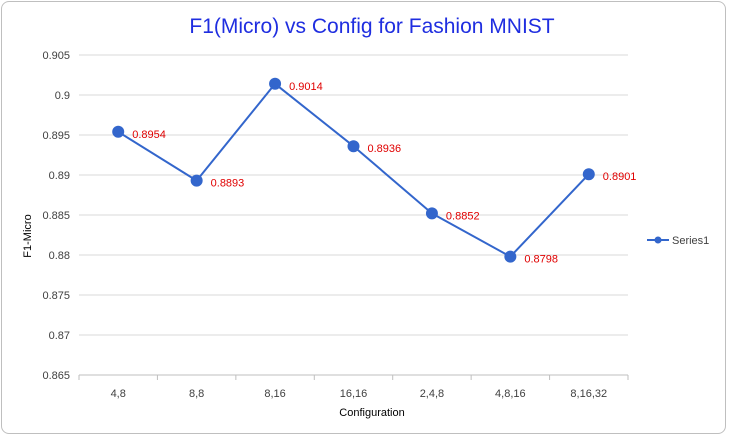  What do you see at coordinates (510, 394) in the screenshot?
I see `x-tick-label: 4,8,16` at bounding box center [510, 394].